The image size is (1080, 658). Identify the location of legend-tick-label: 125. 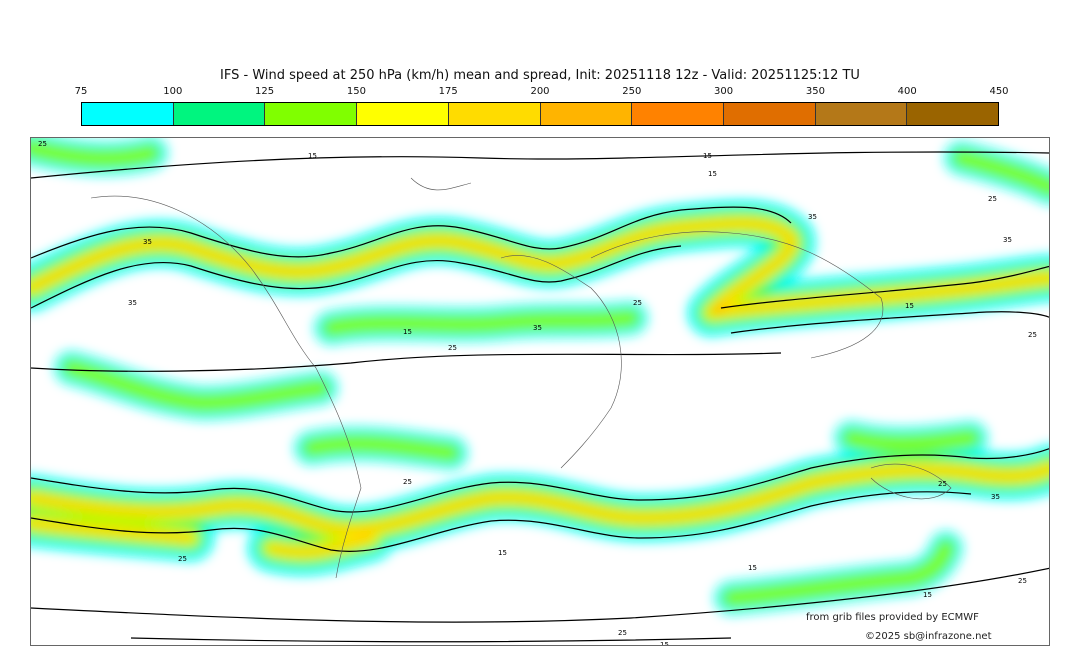
(265, 91).